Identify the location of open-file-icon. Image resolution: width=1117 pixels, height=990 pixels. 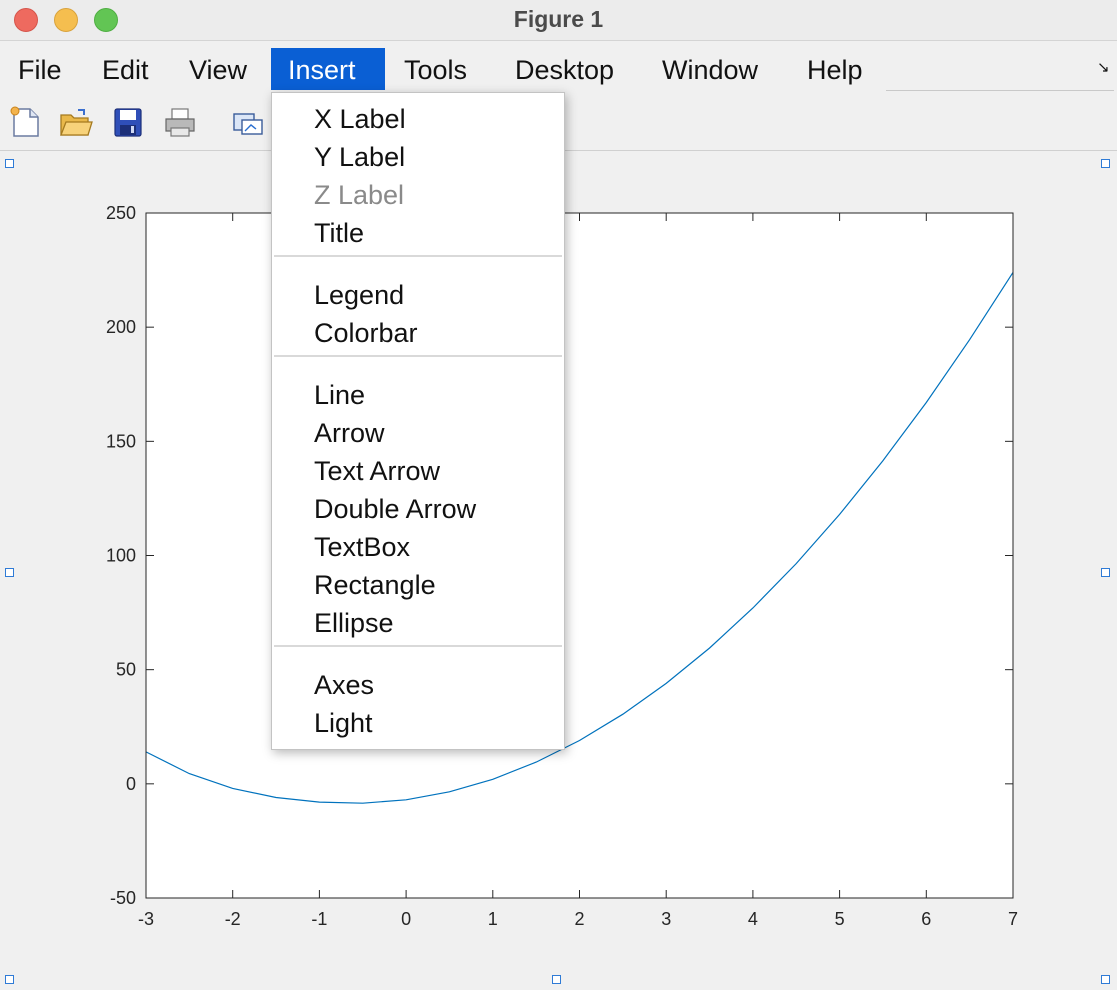
(76, 122).